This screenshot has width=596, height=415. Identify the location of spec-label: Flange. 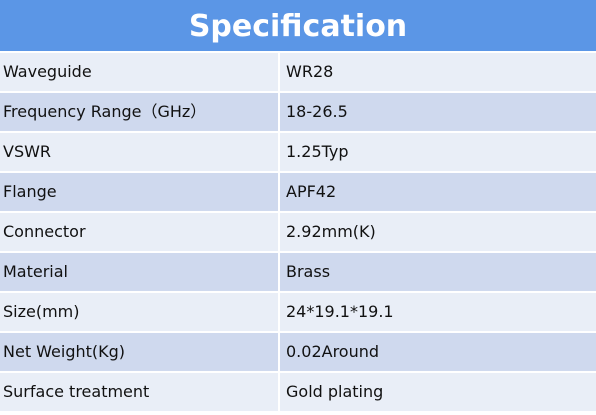
(140, 192).